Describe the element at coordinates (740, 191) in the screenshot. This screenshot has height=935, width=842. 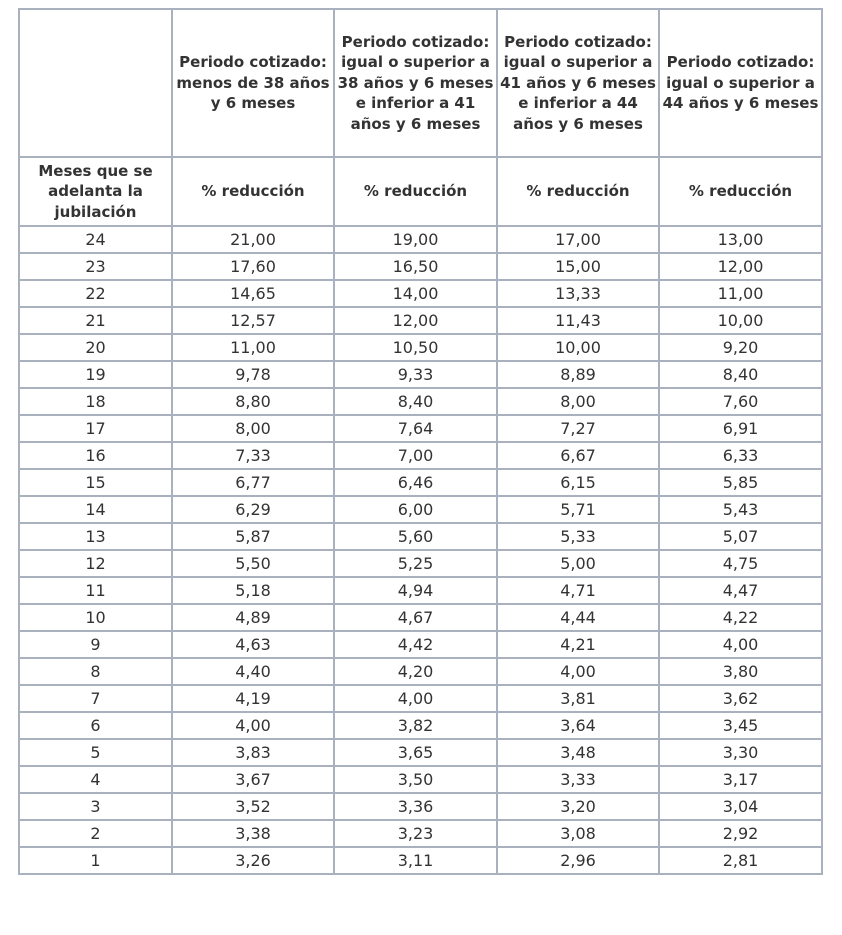
I see `reduction-header-4: % reducción` at that location.